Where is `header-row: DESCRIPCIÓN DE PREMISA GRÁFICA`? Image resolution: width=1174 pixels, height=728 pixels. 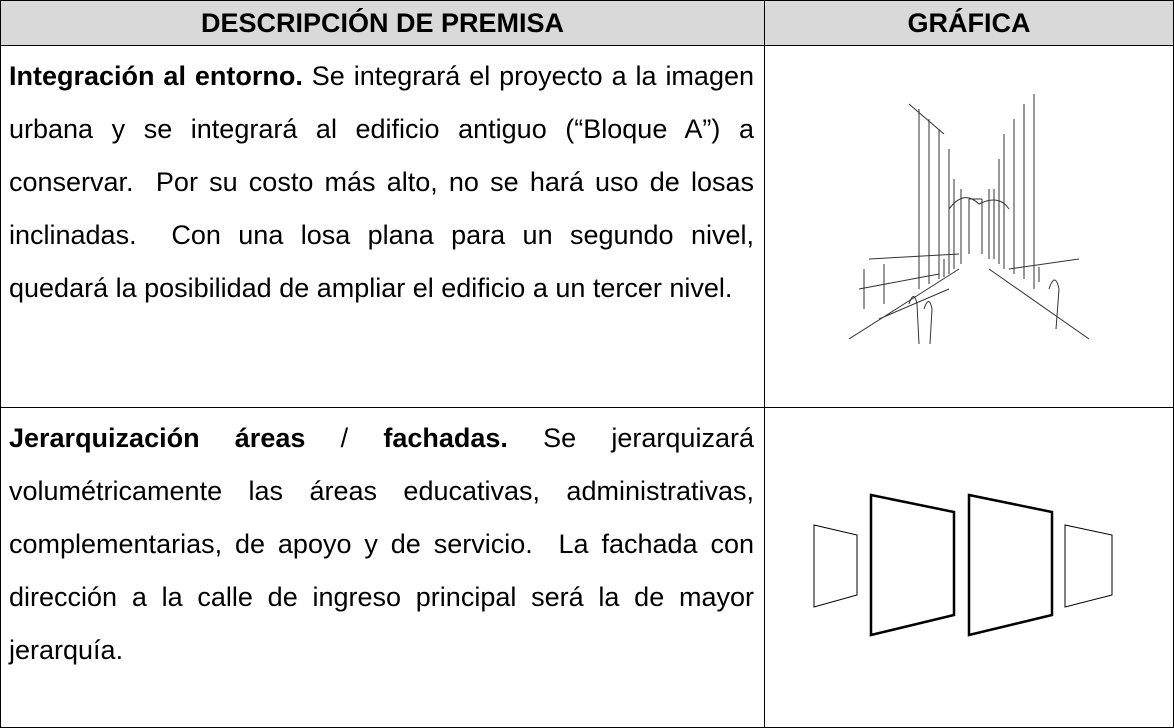
header-row: DESCRIPCIÓN DE PREMISA GRÁFICA is located at coordinates (587, 23).